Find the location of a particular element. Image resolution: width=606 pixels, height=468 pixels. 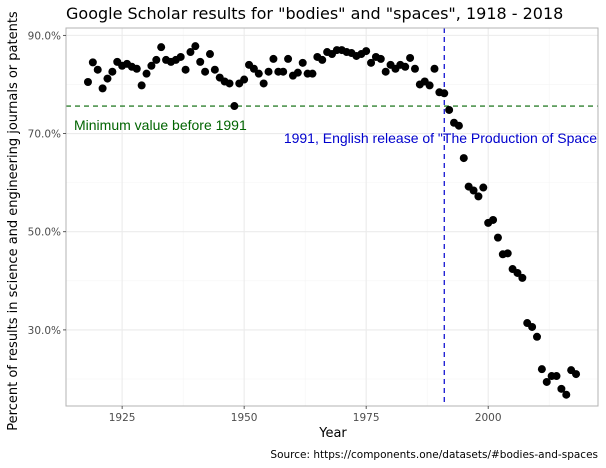

x-tick-label: 1925 is located at coordinates (122, 418).